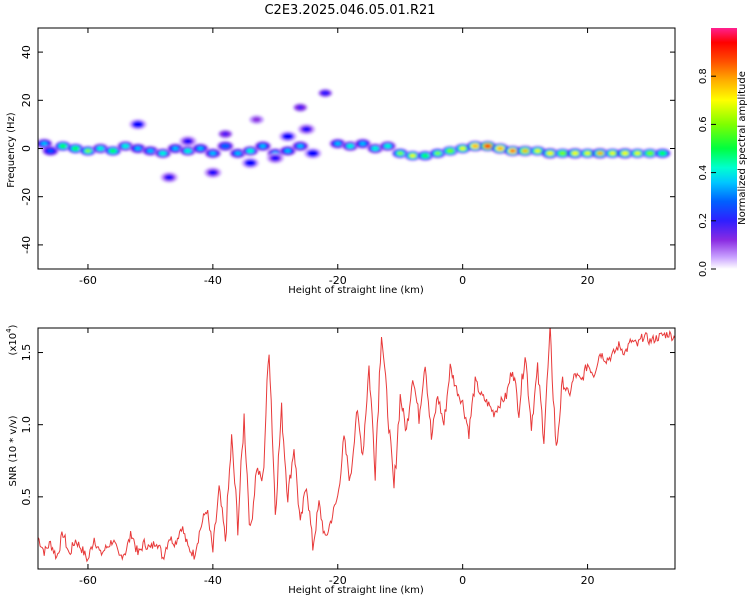  What do you see at coordinates (703, 173) in the screenshot?
I see `colorbar-tick-label: 0.4` at bounding box center [703, 173].